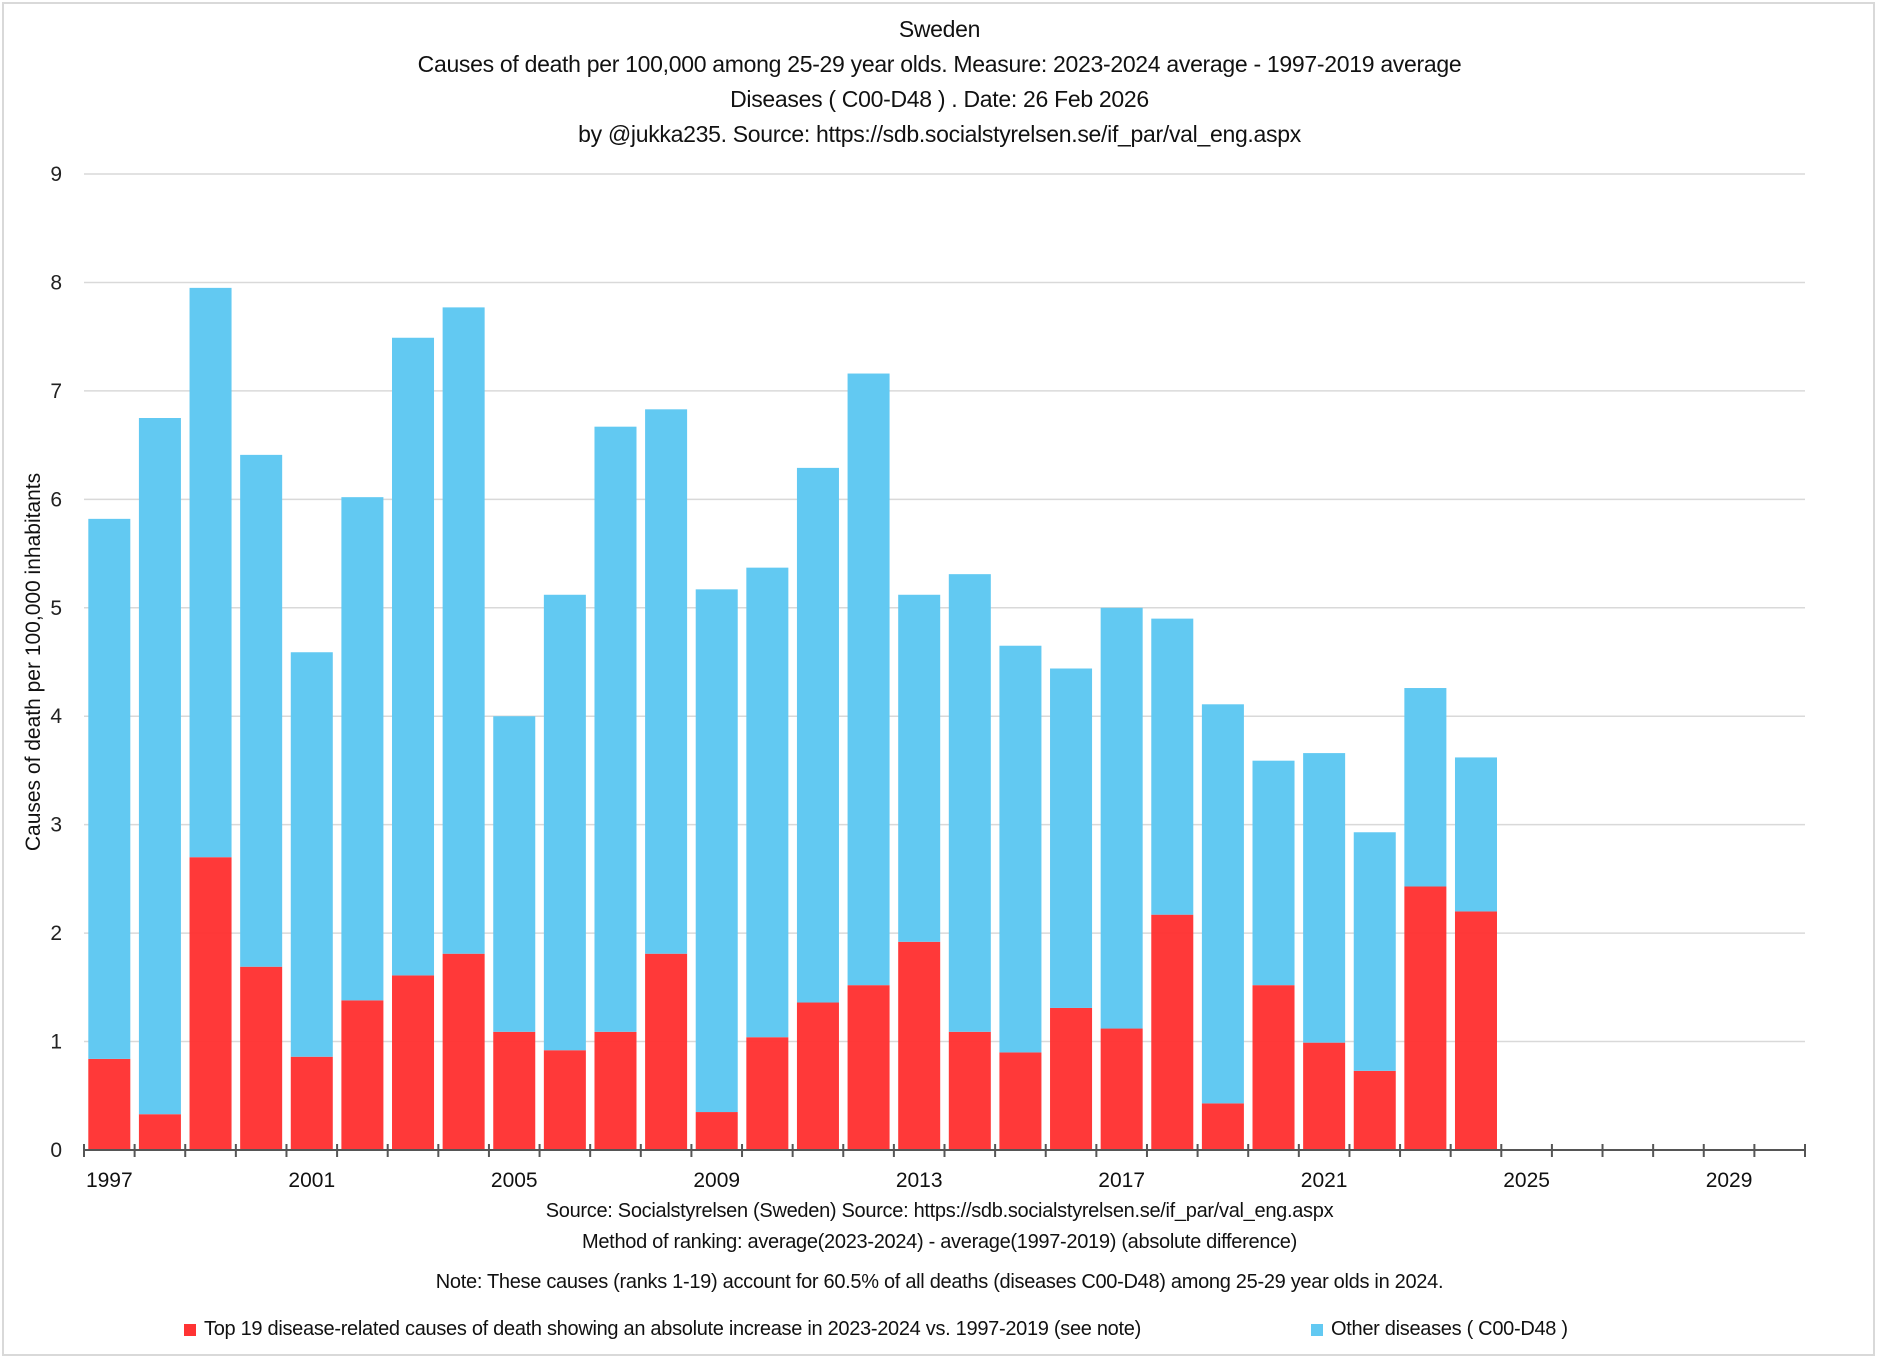 The image size is (1879, 1360). What do you see at coordinates (1121, 1180) in the screenshot?
I see `x-tick-label: 2017` at bounding box center [1121, 1180].